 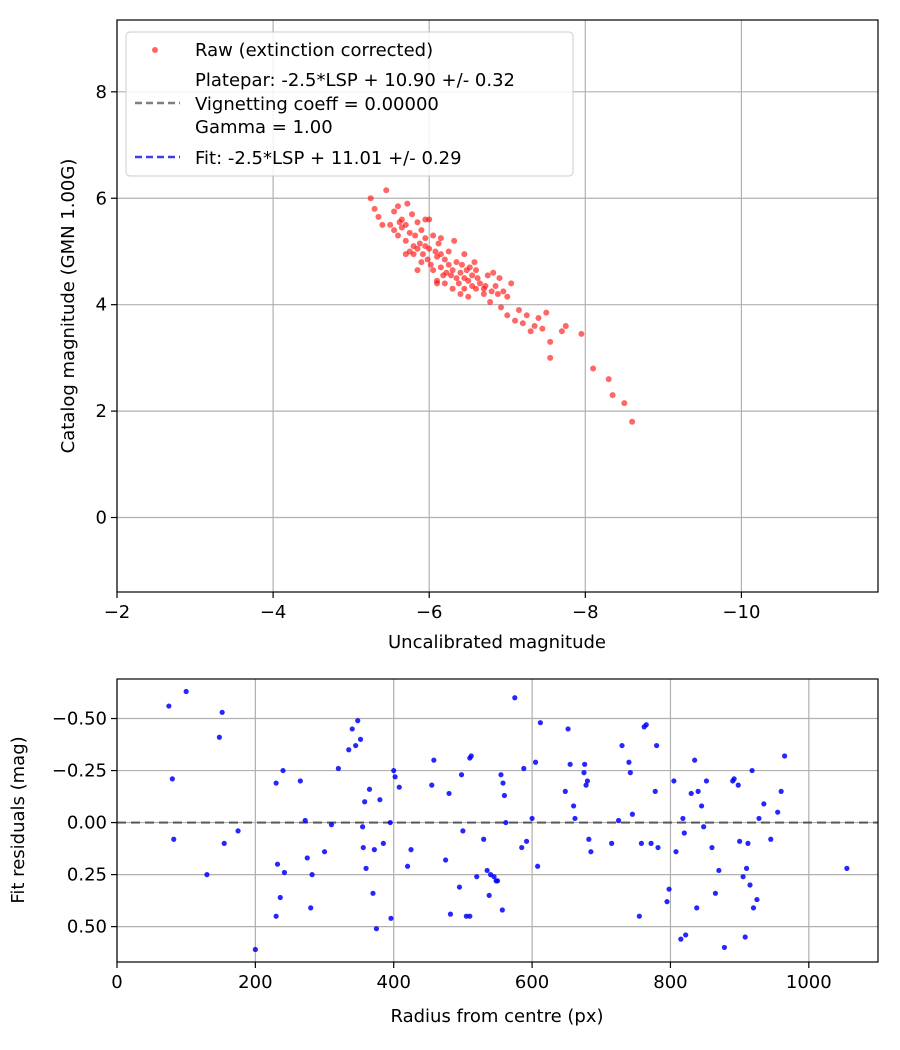 I want to click on x-tick-label: −6, so click(x=429, y=612).